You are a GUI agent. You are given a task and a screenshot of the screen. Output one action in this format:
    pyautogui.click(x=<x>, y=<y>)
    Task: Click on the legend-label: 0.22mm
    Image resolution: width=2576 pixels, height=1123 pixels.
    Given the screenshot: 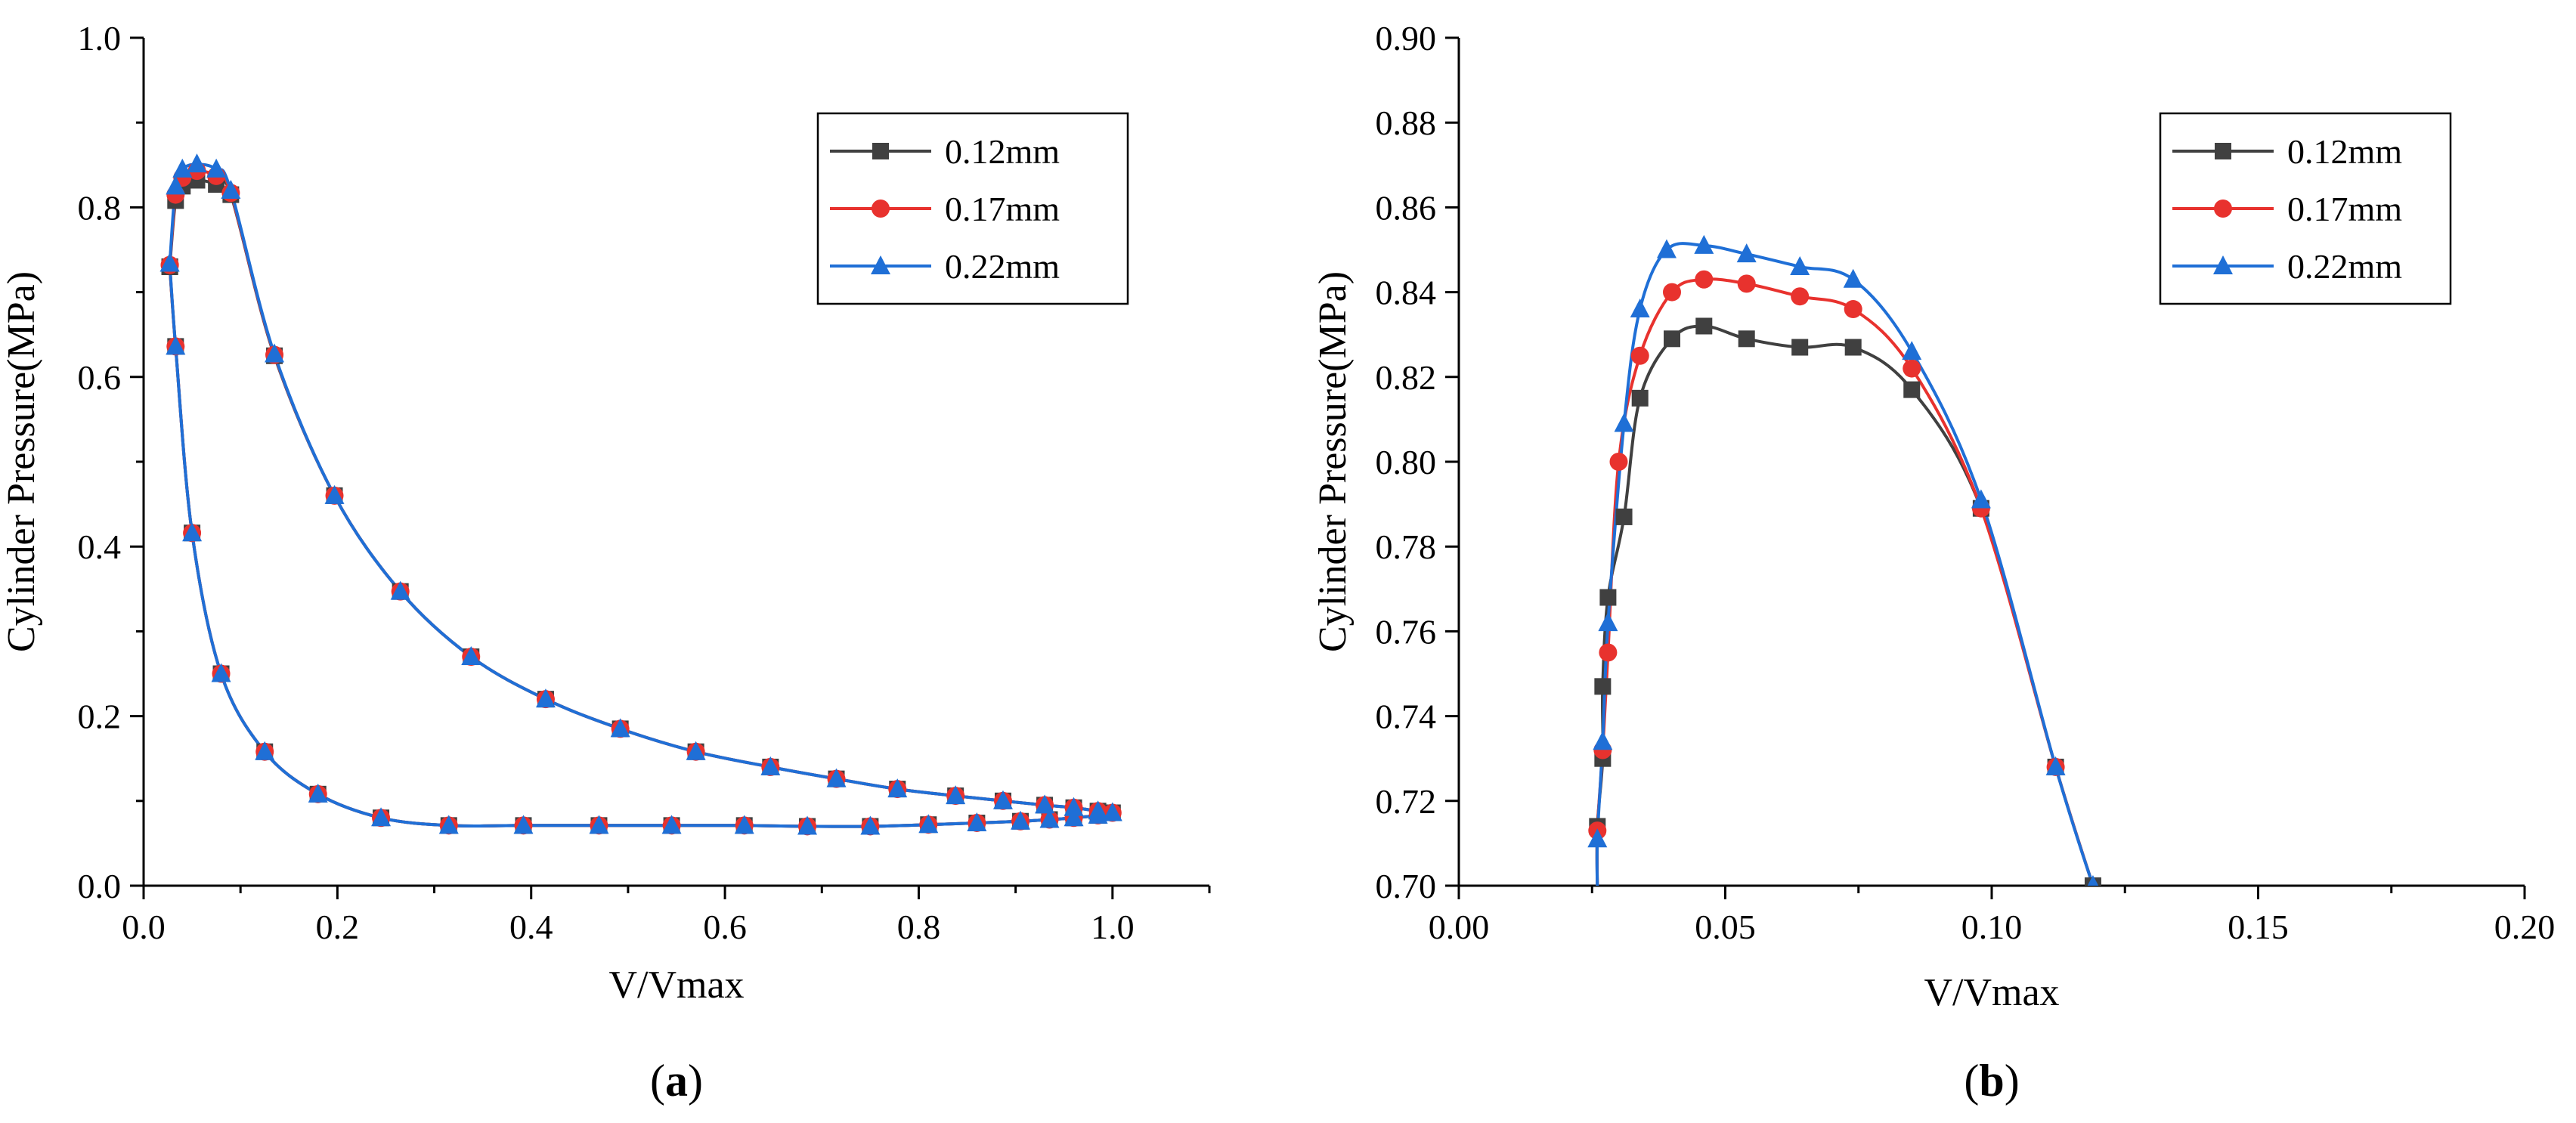 What is the action you would take?
    pyautogui.click(x=1003, y=266)
    